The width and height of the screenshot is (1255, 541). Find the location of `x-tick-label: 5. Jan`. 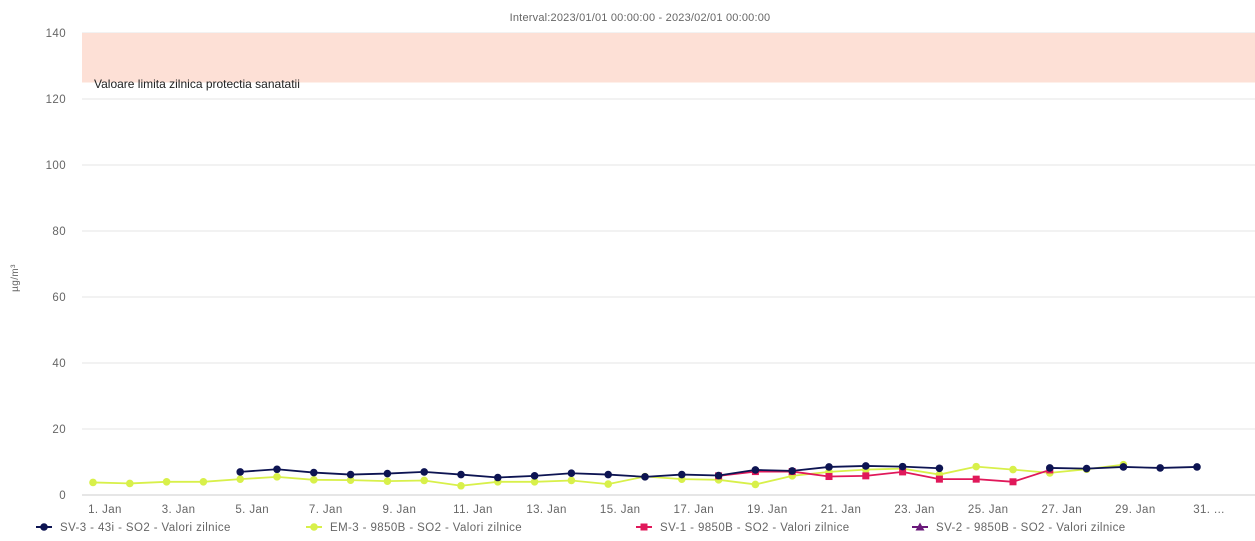

x-tick-label: 5. Jan is located at coordinates (252, 510).